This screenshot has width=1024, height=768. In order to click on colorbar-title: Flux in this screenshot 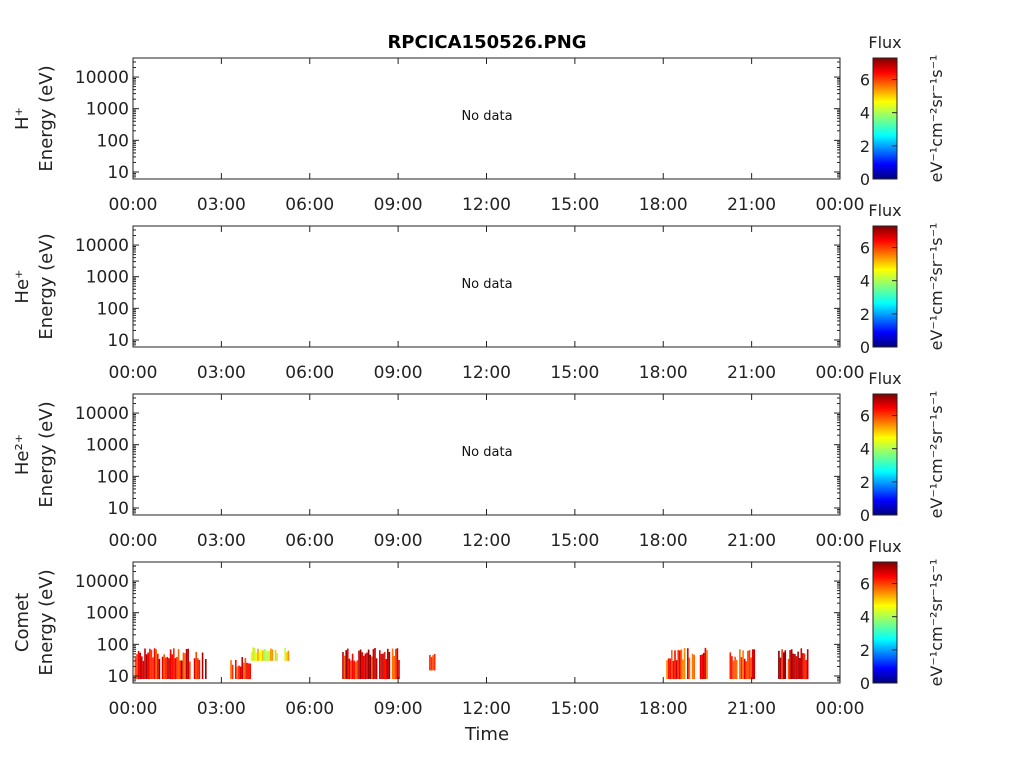, I will do `click(884, 378)`.